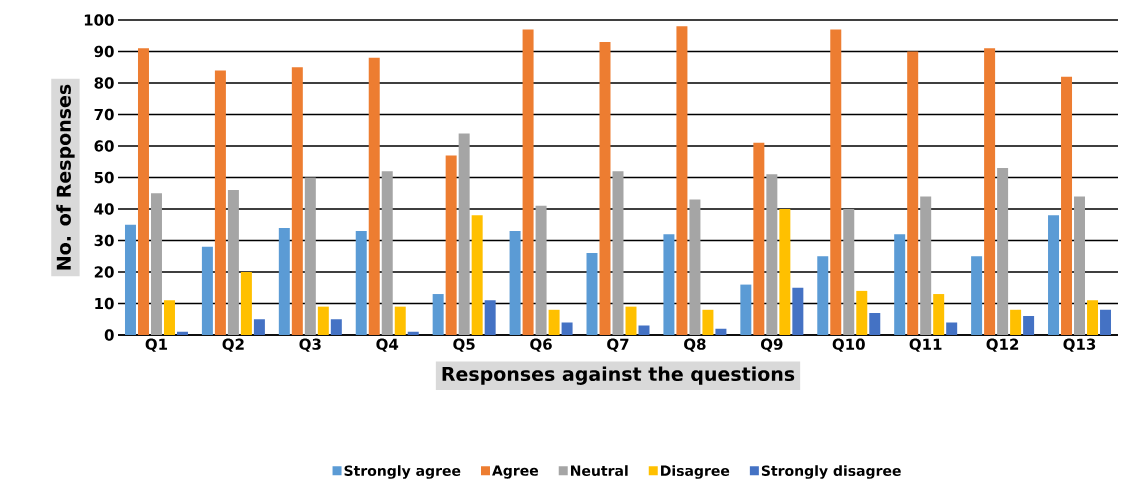 The width and height of the screenshot is (1140, 495). What do you see at coordinates (848, 345) in the screenshot?
I see `x-tick-label: Q10` at bounding box center [848, 345].